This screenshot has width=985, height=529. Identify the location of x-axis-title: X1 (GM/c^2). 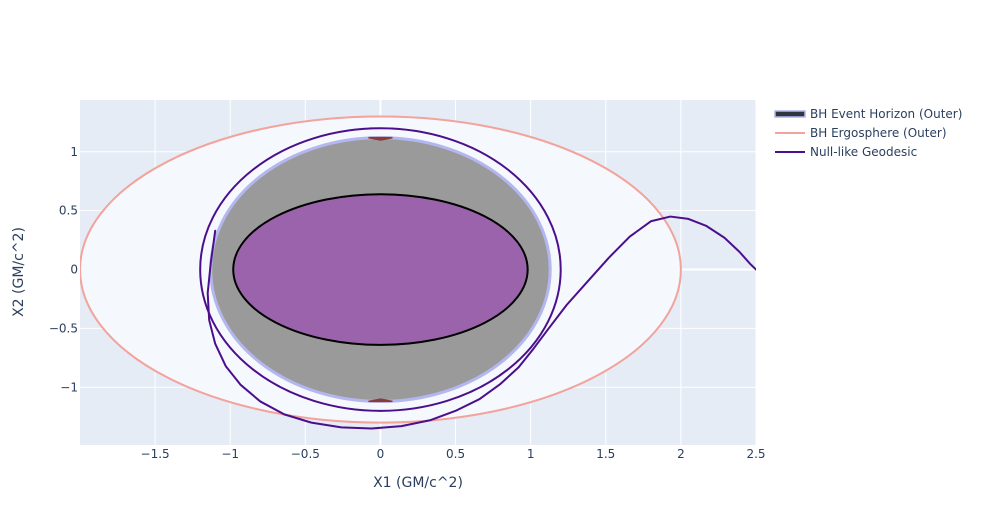
(418, 483).